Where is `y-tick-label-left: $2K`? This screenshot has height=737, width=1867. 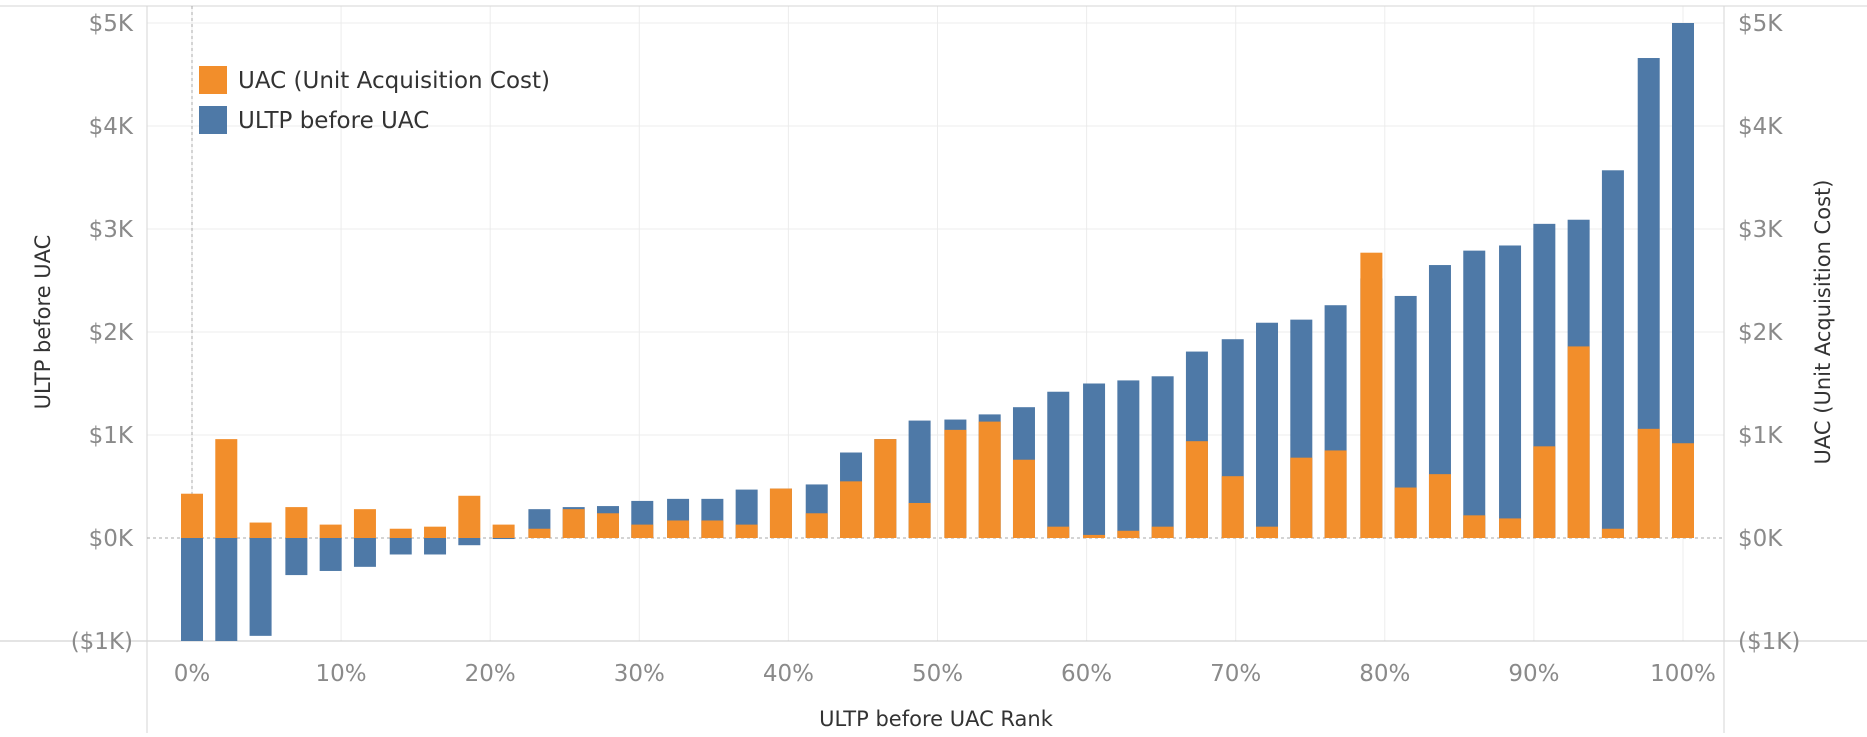 y-tick-label-left: $2K is located at coordinates (111, 333).